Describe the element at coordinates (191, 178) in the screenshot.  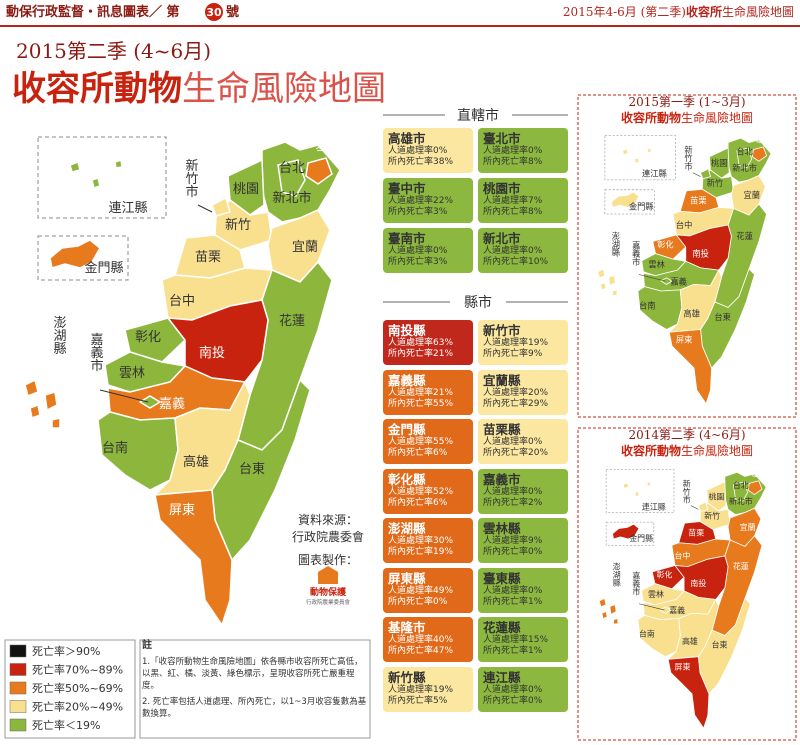
I see `region-label: 新竹市` at that location.